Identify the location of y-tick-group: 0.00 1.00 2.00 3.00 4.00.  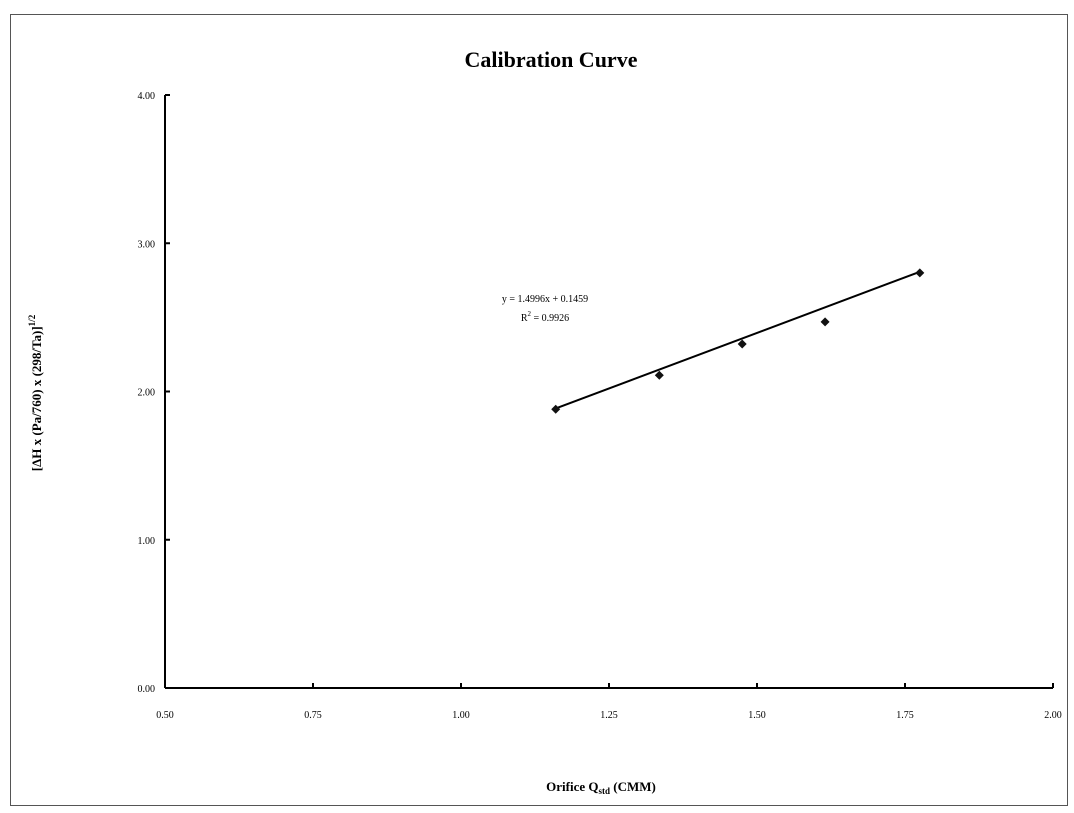
(154, 393).